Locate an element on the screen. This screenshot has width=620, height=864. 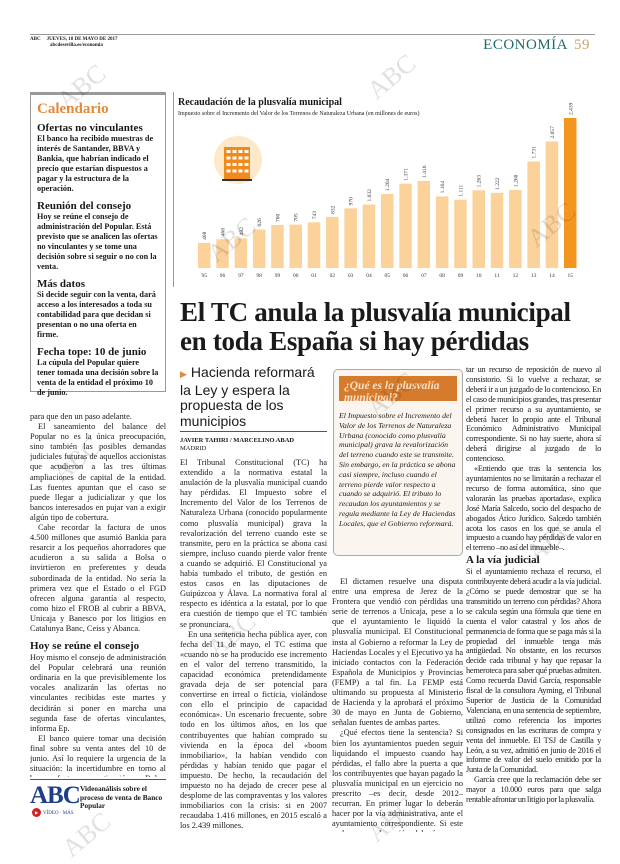
x-tick-label: 02 is located at coordinates (333, 276).